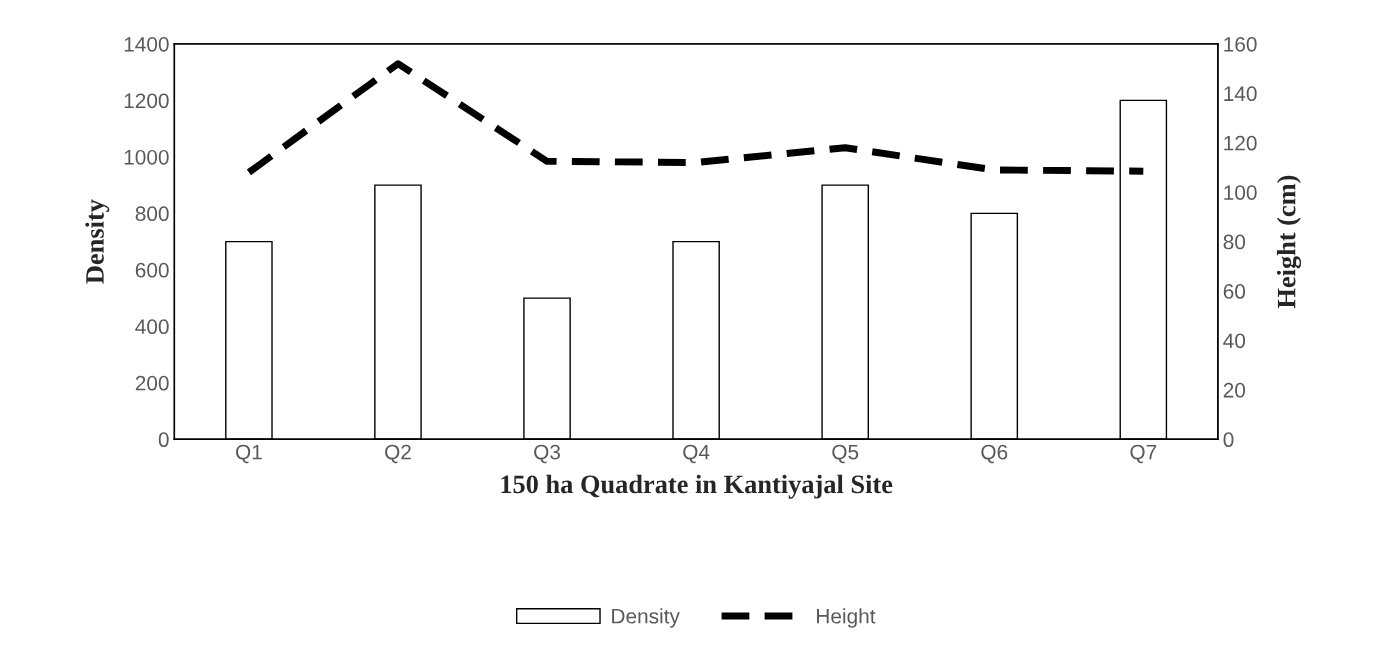  What do you see at coordinates (146, 157) in the screenshot?
I see `y-tick-label: 1000` at bounding box center [146, 157].